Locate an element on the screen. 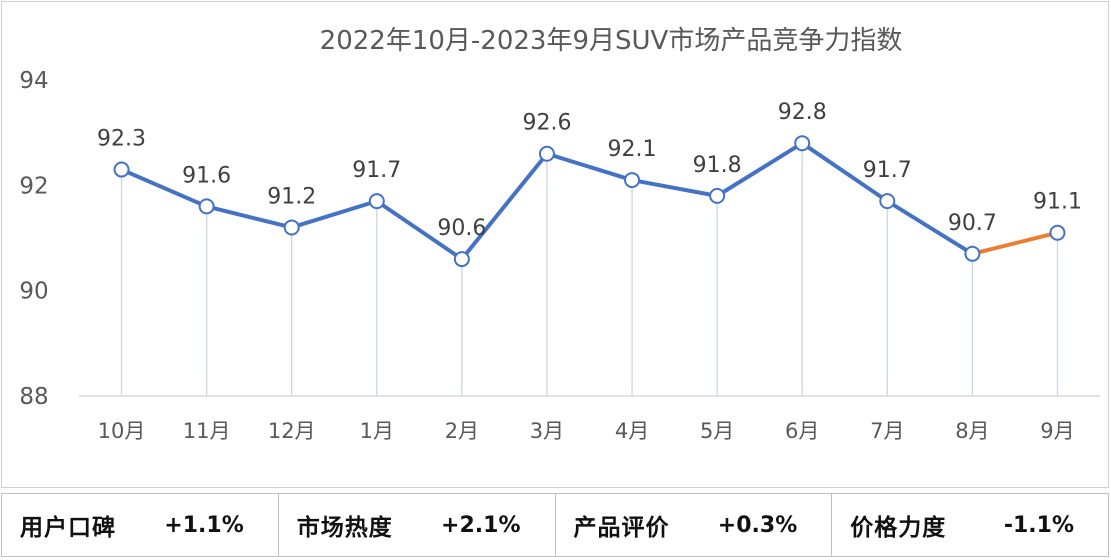 The height and width of the screenshot is (560, 1111). x-tick-label: 12月 is located at coordinates (292, 431).